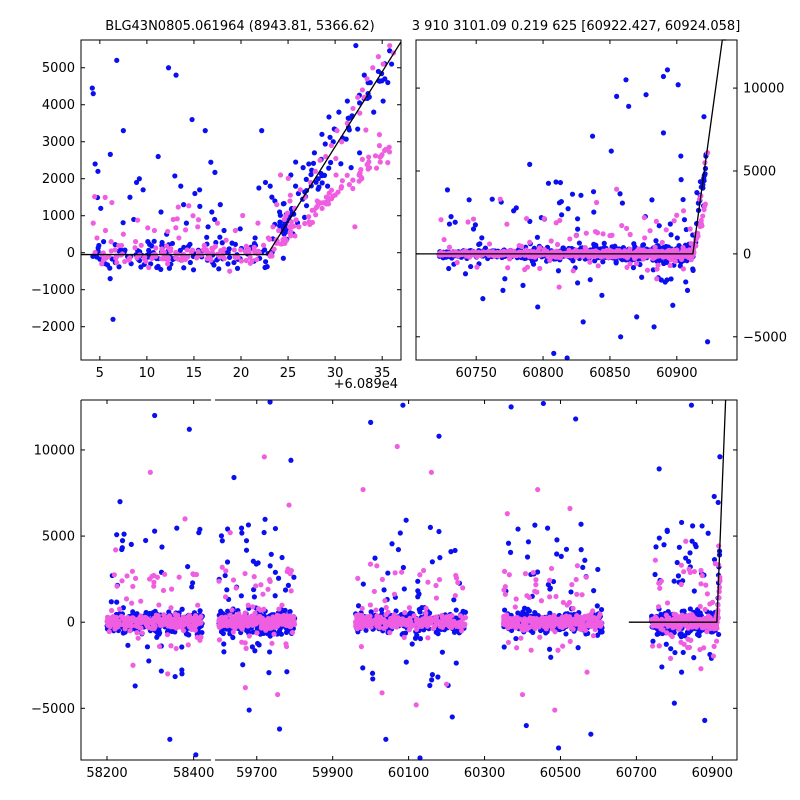 This screenshot has width=800, height=800. I want to click on y-tick-label: 3000, so click(58, 142).